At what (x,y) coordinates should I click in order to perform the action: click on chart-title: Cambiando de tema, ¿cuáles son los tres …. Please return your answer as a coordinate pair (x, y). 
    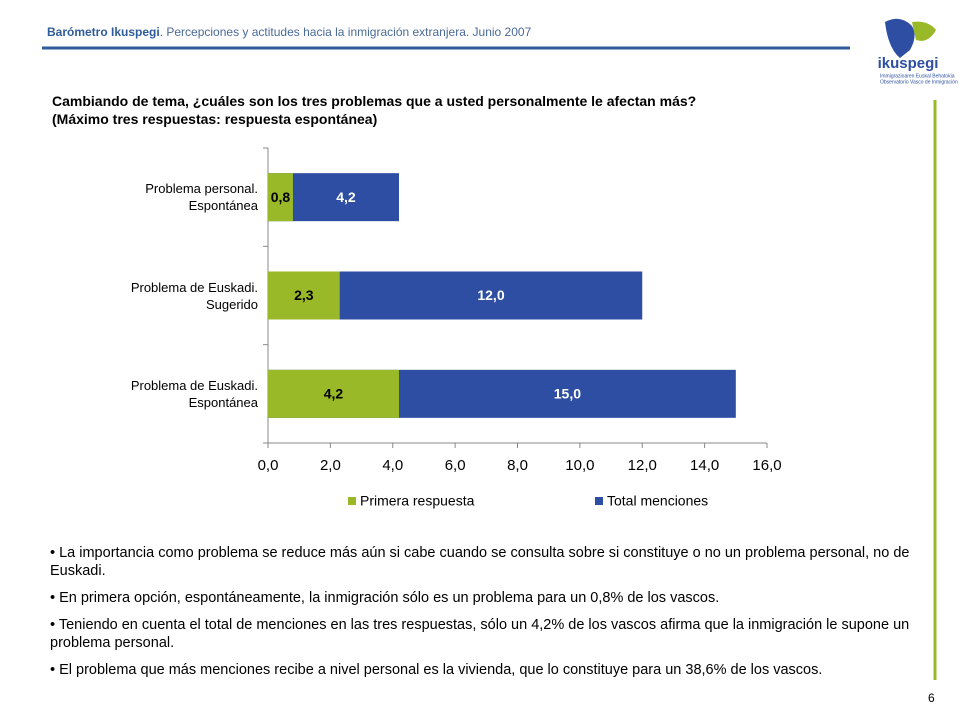
    Looking at the image, I should click on (374, 101).